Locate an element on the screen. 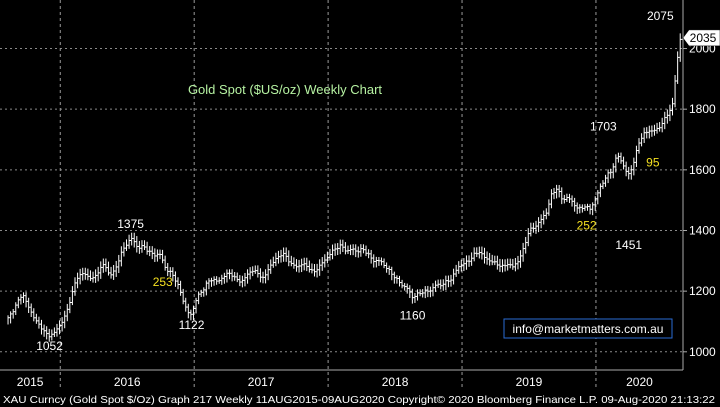  footer-bar is located at coordinates (360, 398).